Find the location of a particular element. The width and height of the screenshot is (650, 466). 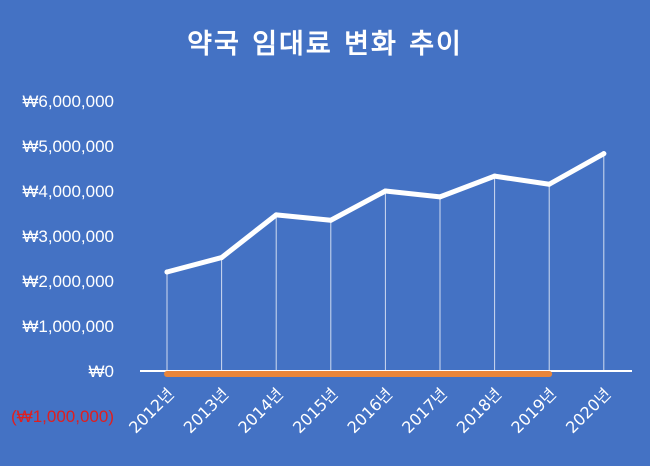

y-tick-label: ₩3,000,000 is located at coordinates (68, 236).